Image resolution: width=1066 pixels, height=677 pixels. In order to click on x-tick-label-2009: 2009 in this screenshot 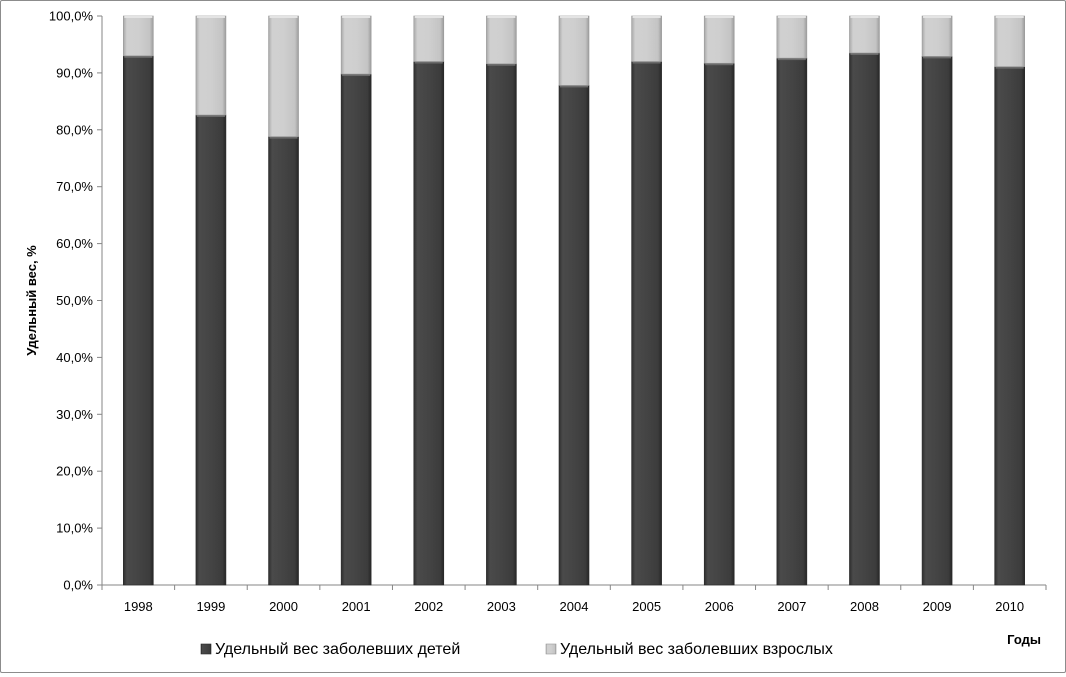, I will do `click(937, 606)`.